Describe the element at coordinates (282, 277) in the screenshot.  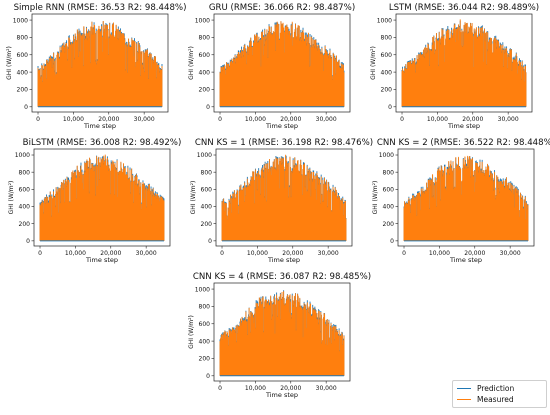
I see `chart-title: CNN KS = 4 (RMSE: 36.087 R2: 98.485%)` at that location.